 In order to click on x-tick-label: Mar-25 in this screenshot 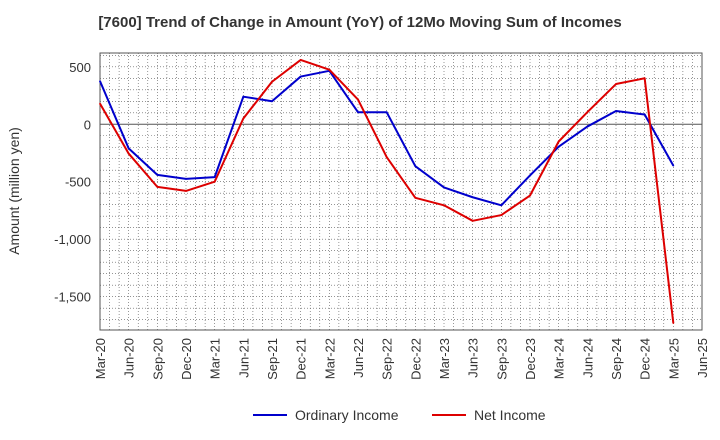, I will do `click(673, 358)`.